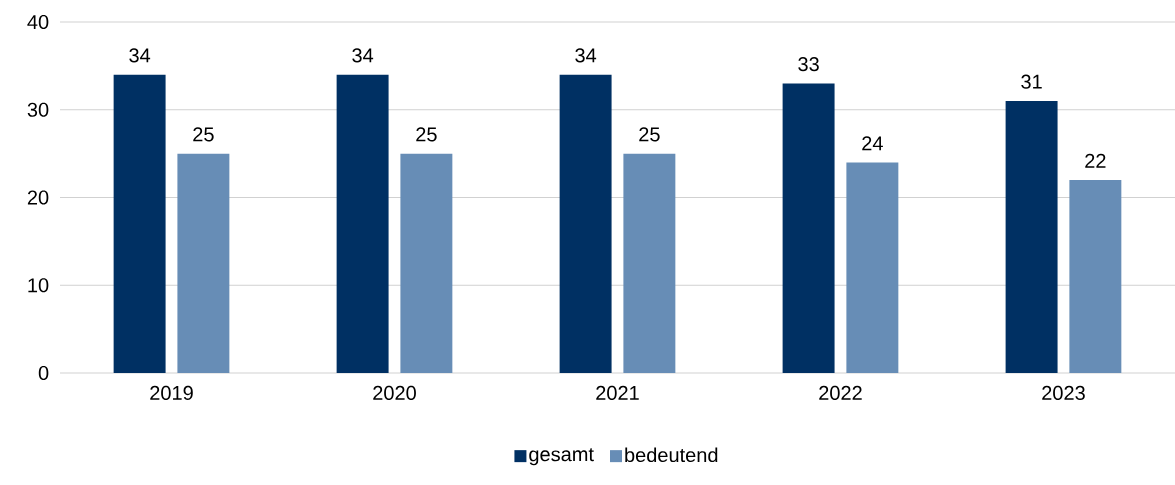  I want to click on x-tick-label: 2022, so click(840, 393).